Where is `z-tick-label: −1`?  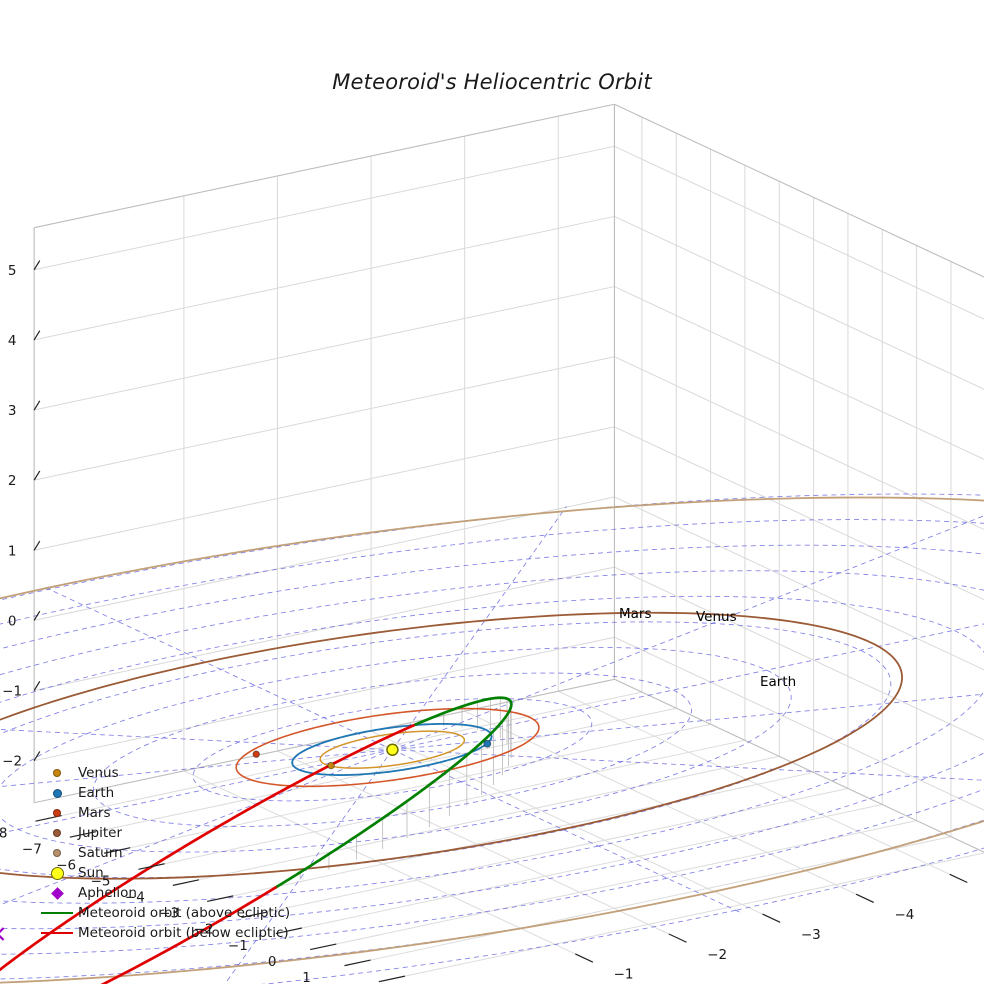
z-tick-label: −1 is located at coordinates (12, 692).